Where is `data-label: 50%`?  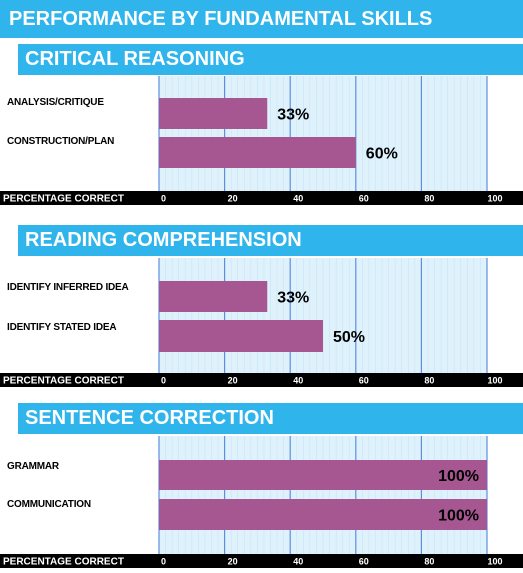 data-label: 50% is located at coordinates (349, 337).